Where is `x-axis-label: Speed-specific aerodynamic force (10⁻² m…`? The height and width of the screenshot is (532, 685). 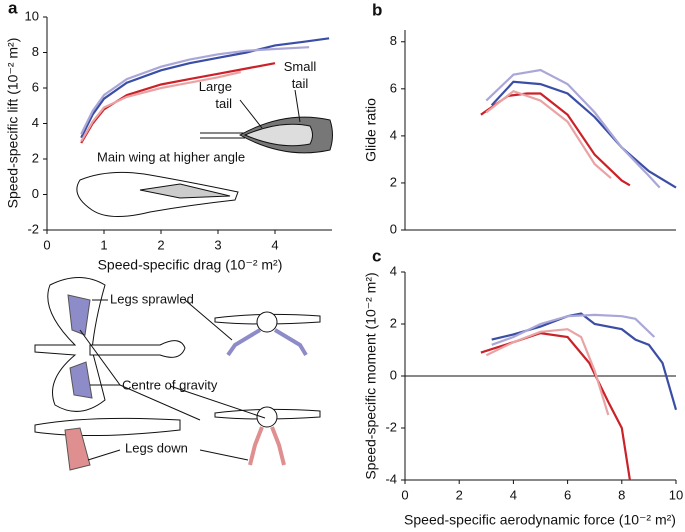
x-axis-label: Speed-specific aerodynamic force (10⁻² m… is located at coordinates (540, 520).